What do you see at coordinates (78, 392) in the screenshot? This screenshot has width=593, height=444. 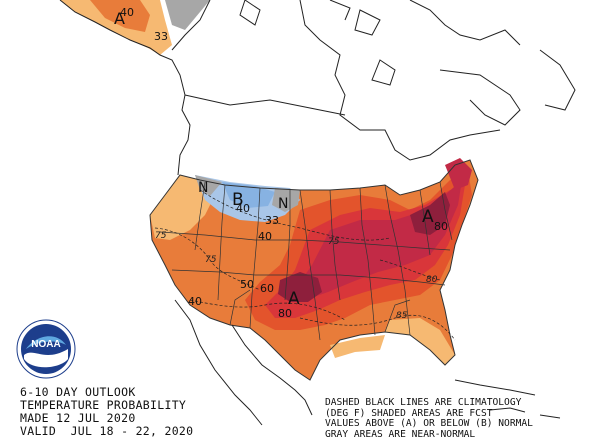 I see `product-title: 6-10 DAY OUTLOOK` at bounding box center [78, 392].